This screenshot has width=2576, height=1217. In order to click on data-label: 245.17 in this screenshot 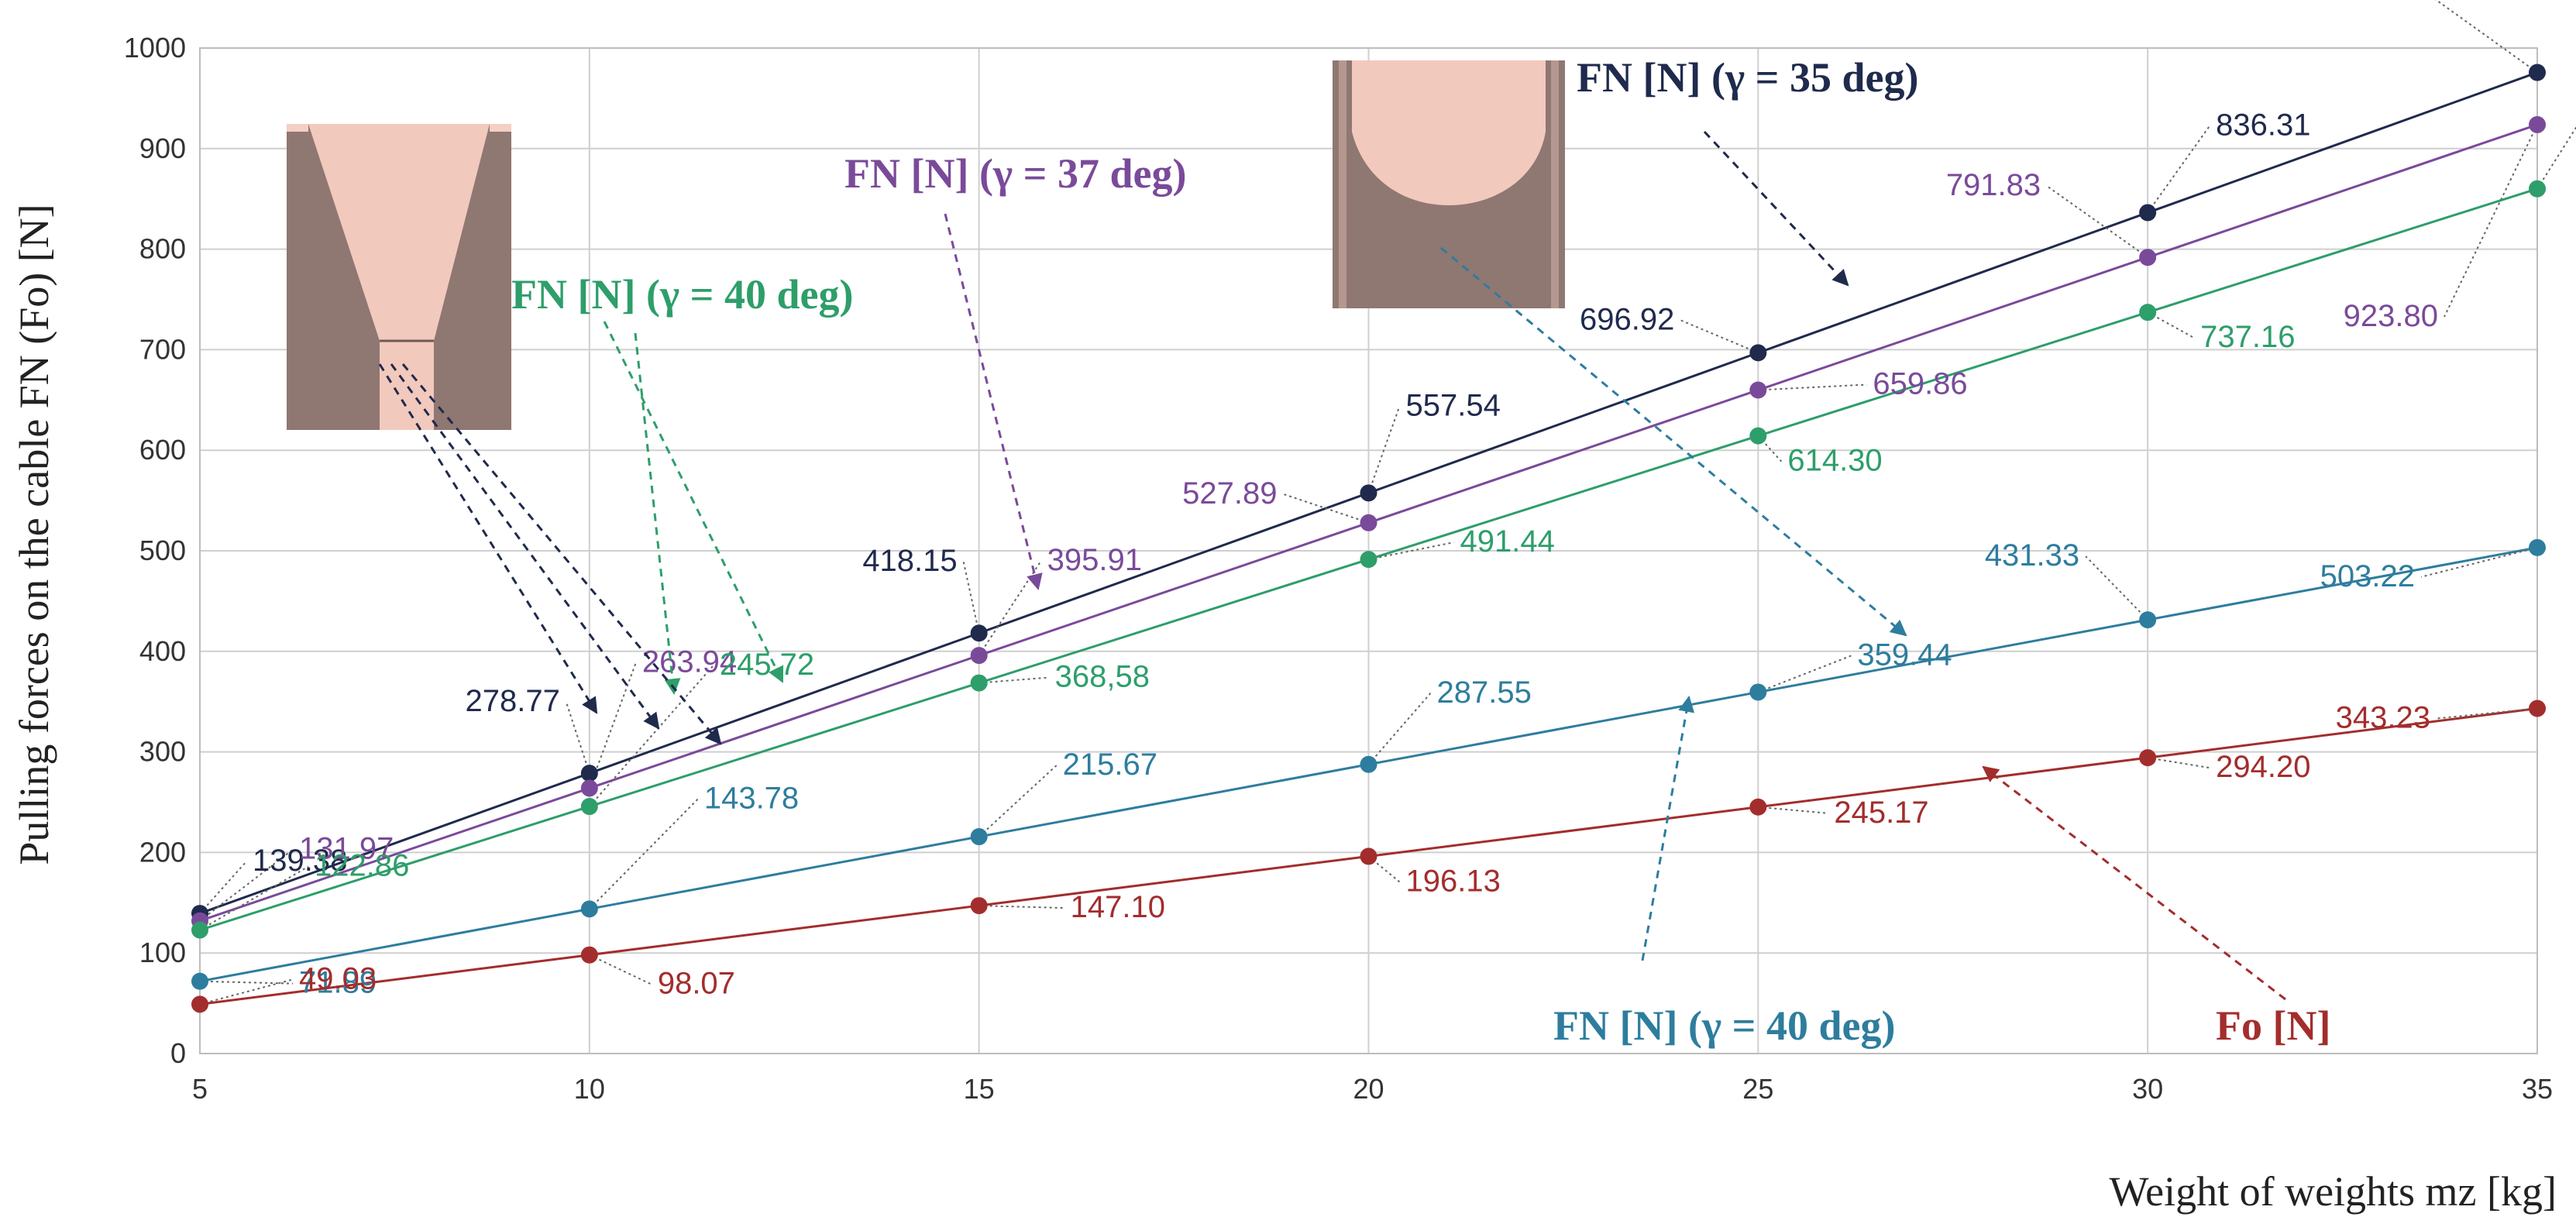, I will do `click(1881, 813)`.